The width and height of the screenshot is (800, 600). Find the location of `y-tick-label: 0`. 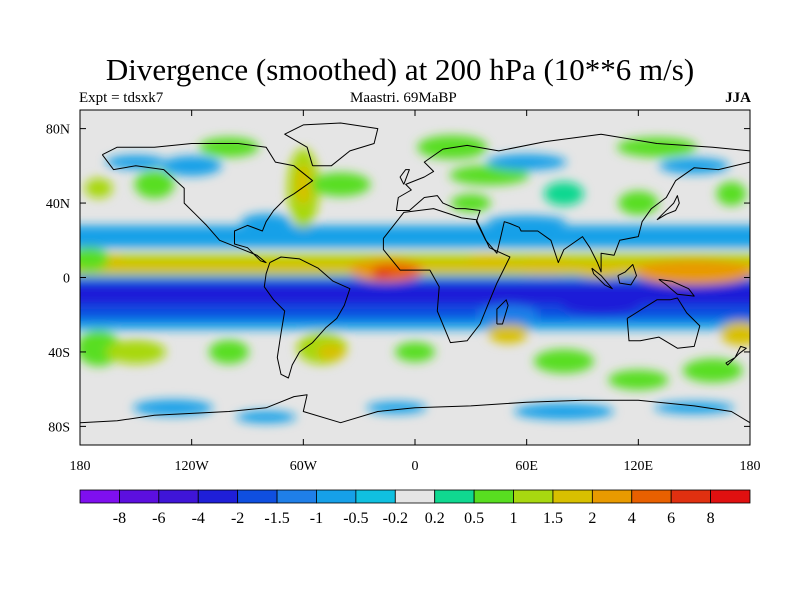

y-tick-label: 0 is located at coordinates (66, 279).